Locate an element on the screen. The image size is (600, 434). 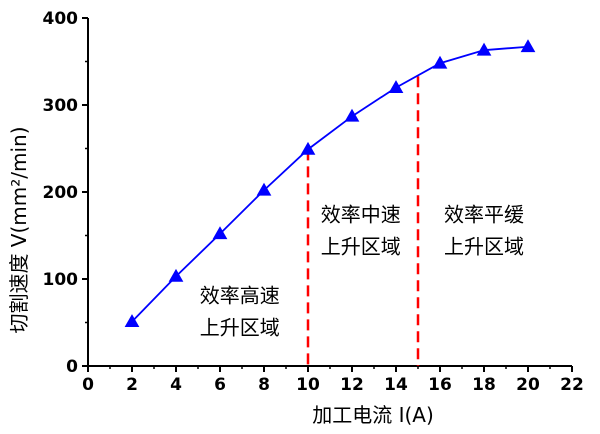
y-tick-label: 400 is located at coordinates (61, 19).